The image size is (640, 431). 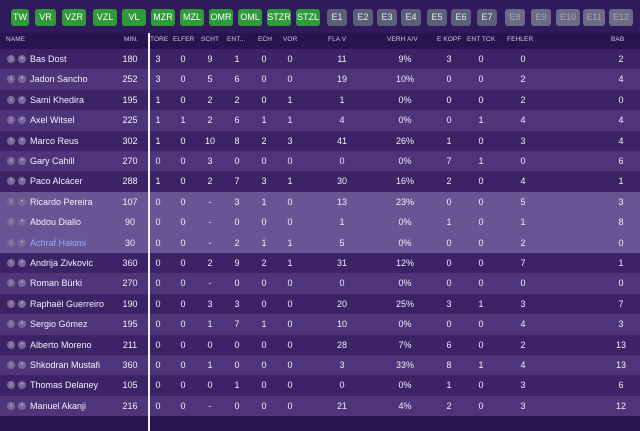 I want to click on table-row: i • Paco Alcácer 288 1 0 2 7 3 1 30 16% 2 0 4 1, so click(x=320, y=181).